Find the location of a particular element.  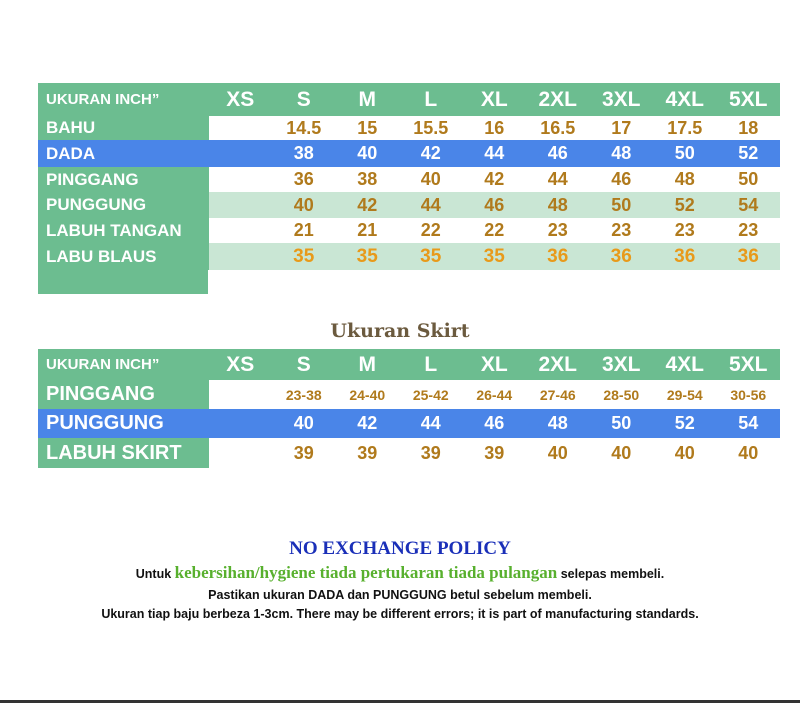

cell: 38 is located at coordinates (367, 179).